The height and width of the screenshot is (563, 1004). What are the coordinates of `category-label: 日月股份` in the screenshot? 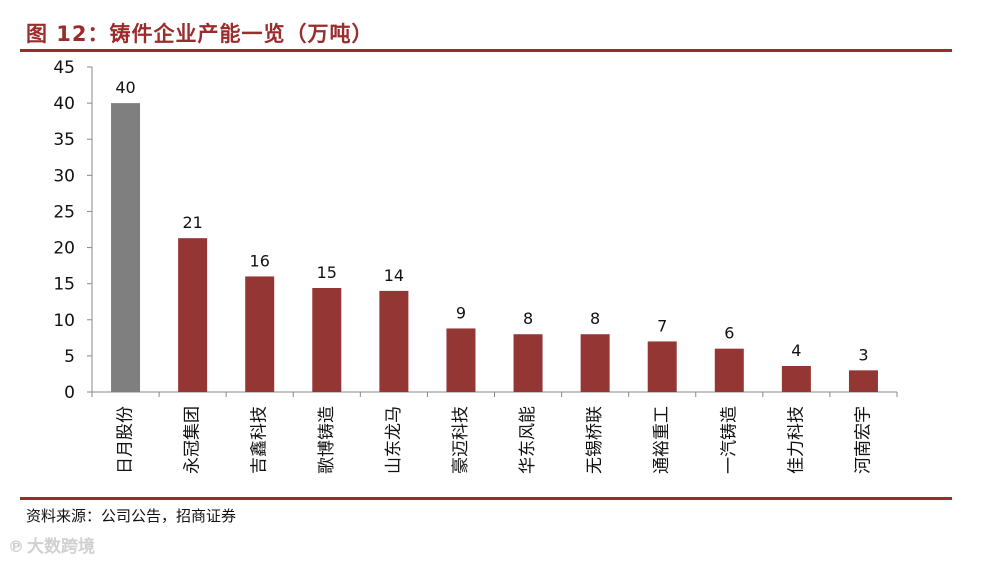 It's located at (126, 440).